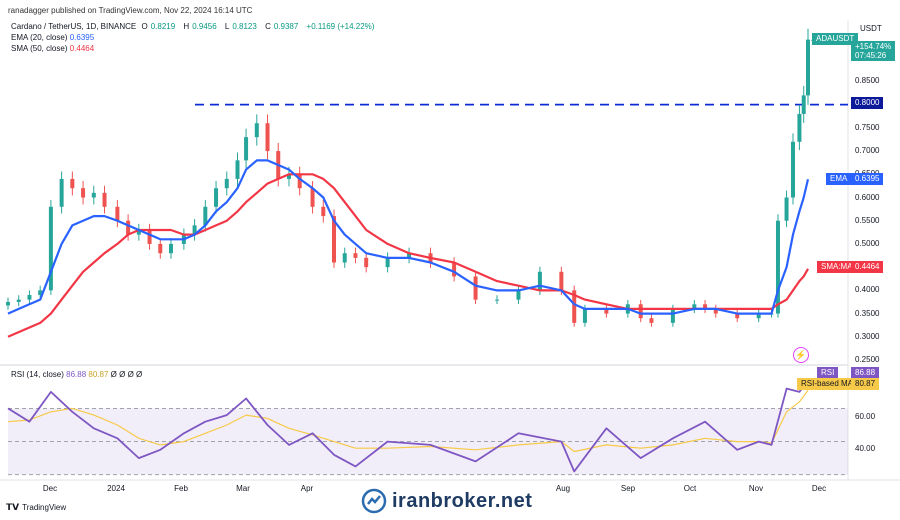 The image size is (900, 520). What do you see at coordinates (871, 28) in the screenshot?
I see `axis-currency: USDT` at bounding box center [871, 28].